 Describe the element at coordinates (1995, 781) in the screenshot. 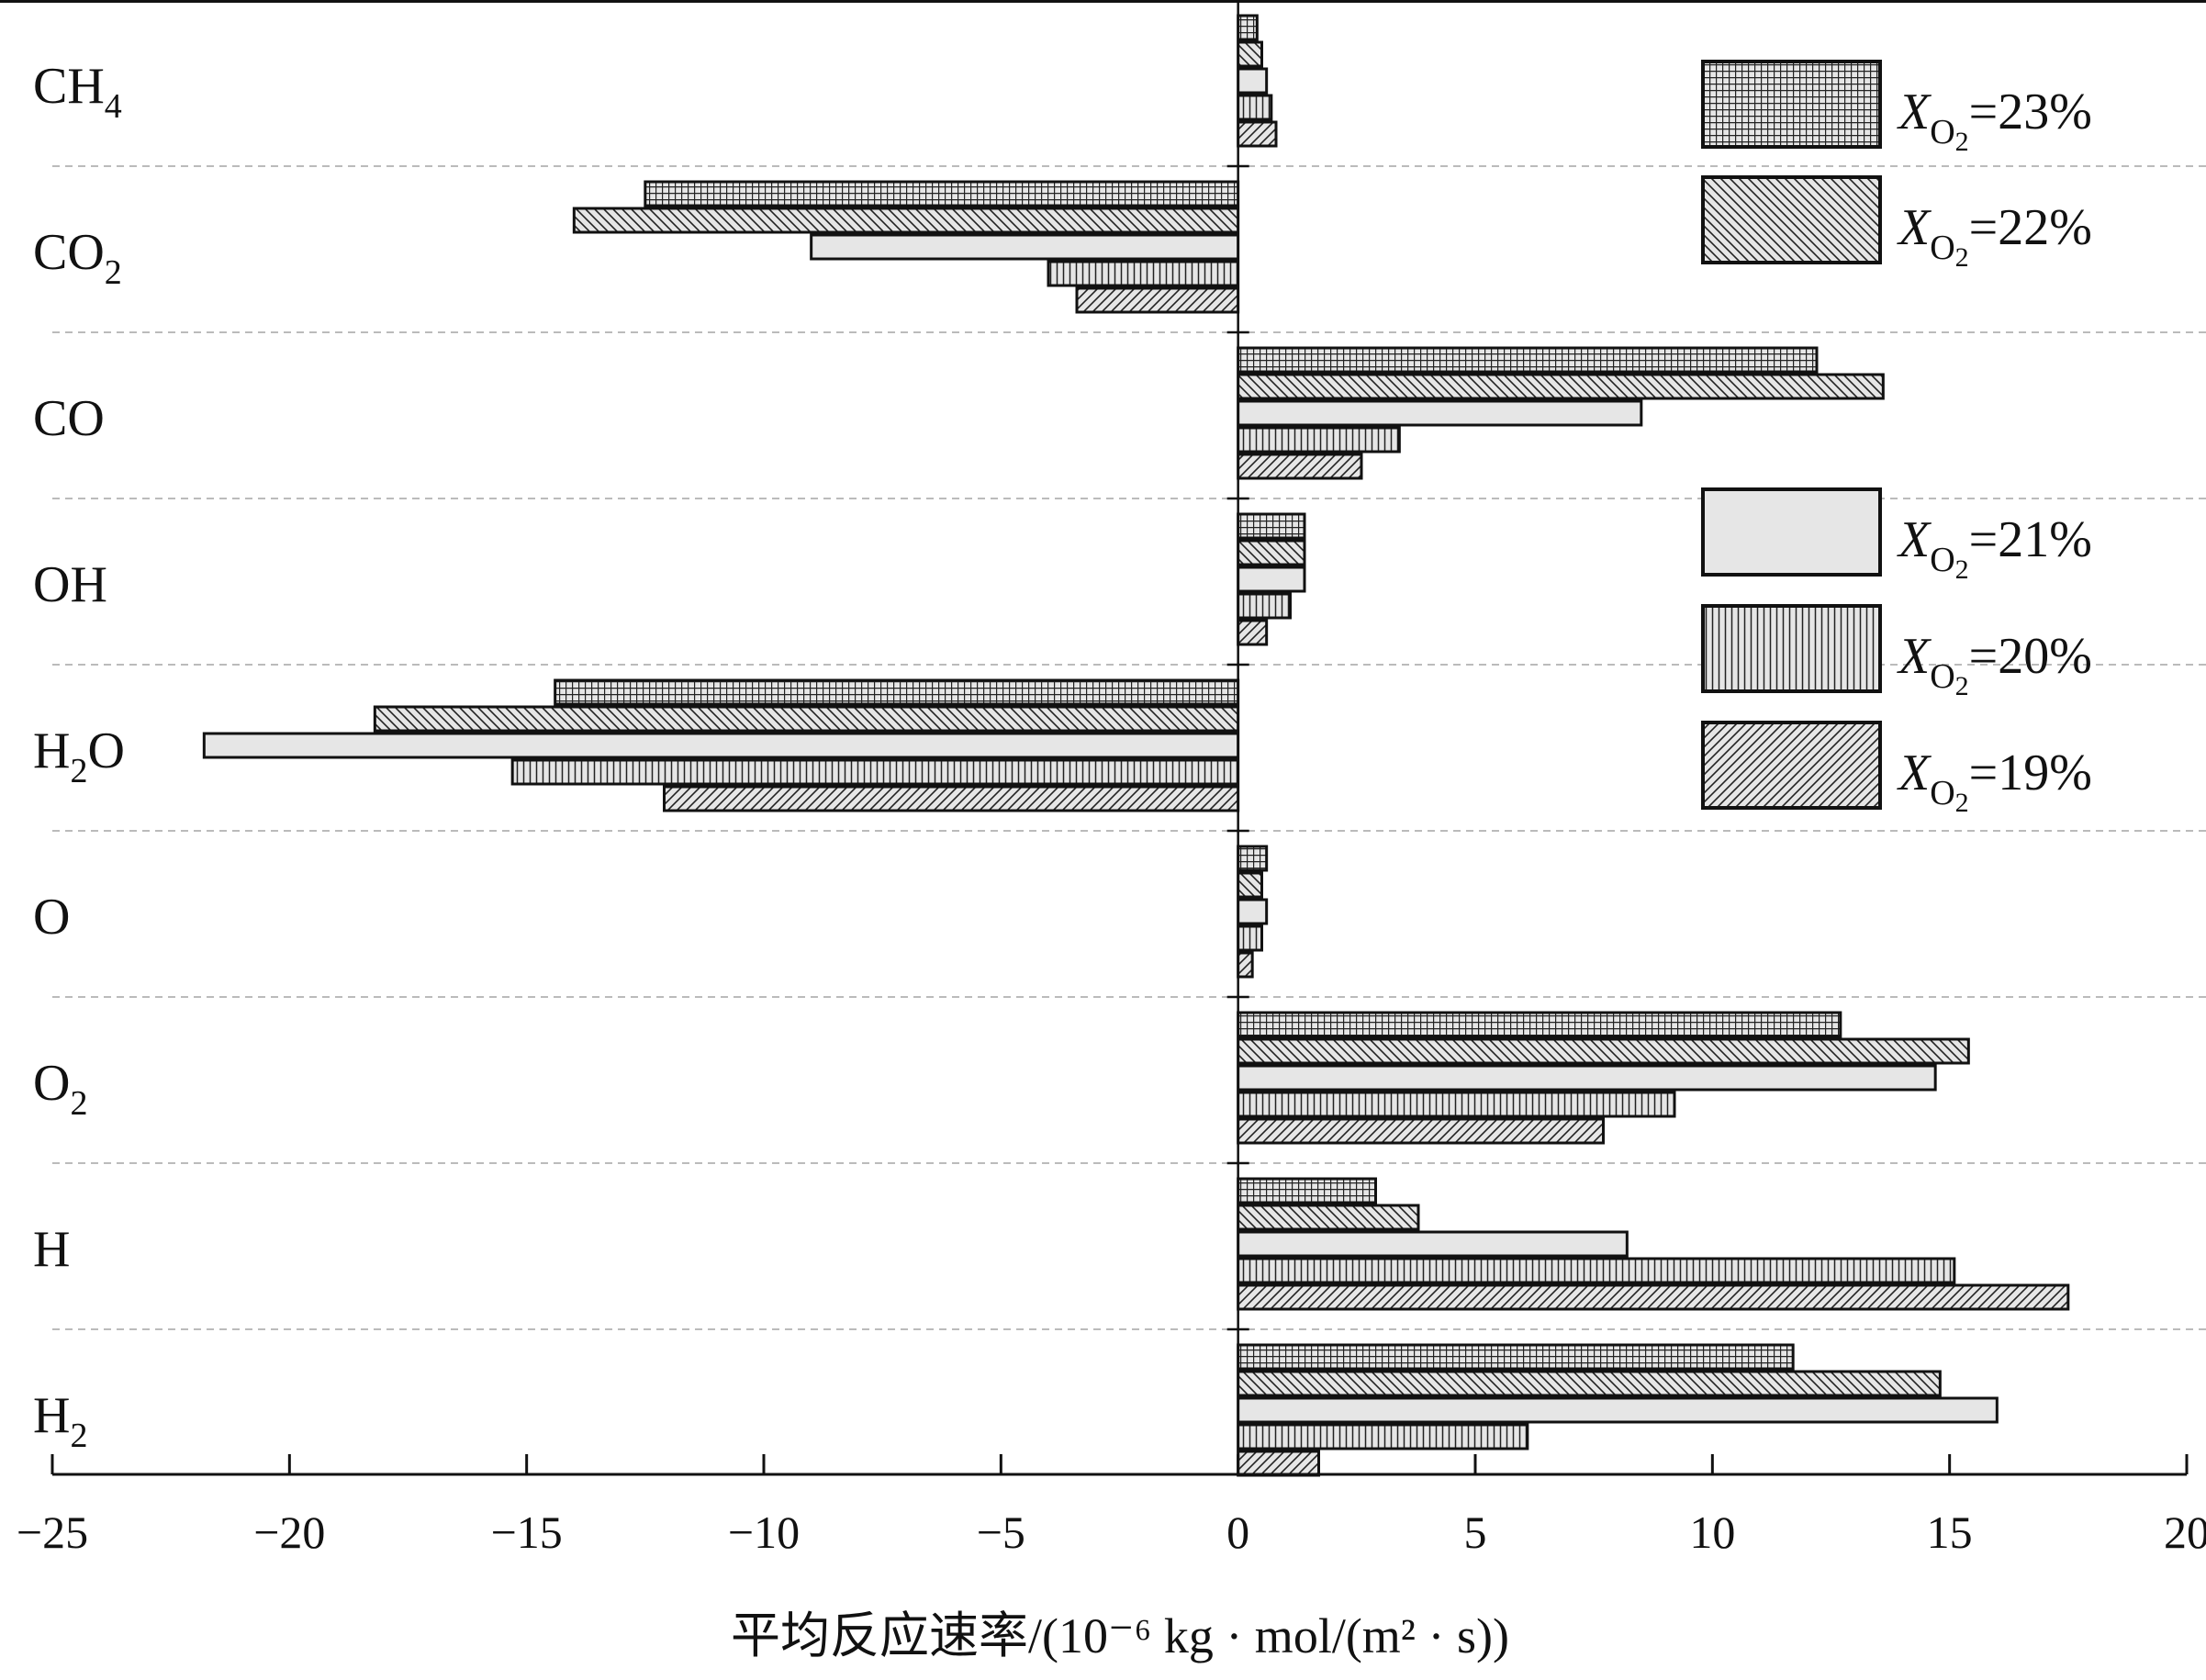

I see `legend-label: XO2=19%` at that location.